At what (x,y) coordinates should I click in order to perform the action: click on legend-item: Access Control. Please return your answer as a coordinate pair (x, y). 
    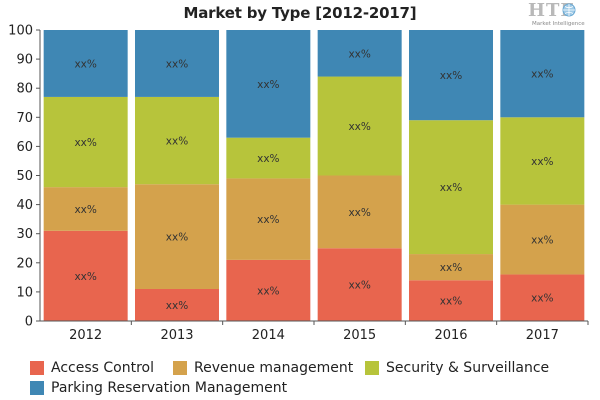
    Looking at the image, I should click on (92, 368).